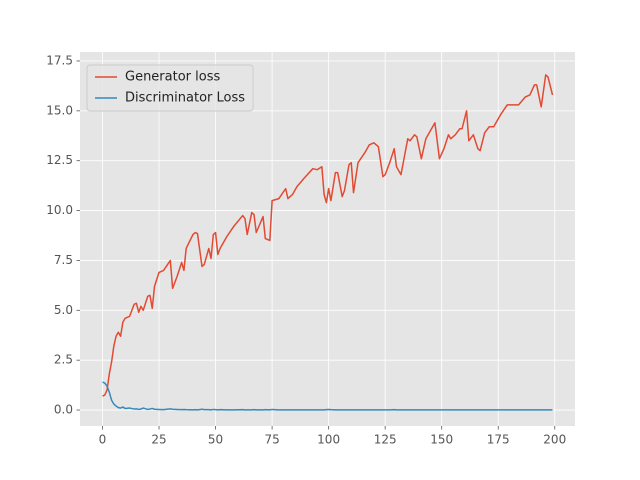 The image size is (640, 480). What do you see at coordinates (554, 440) in the screenshot?
I see `x-tick-label: 200` at bounding box center [554, 440].